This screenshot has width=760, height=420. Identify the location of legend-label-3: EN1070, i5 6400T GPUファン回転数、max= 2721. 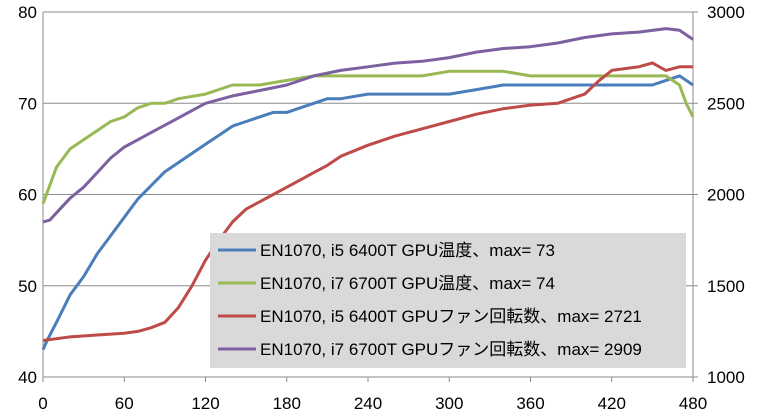
(451, 316).